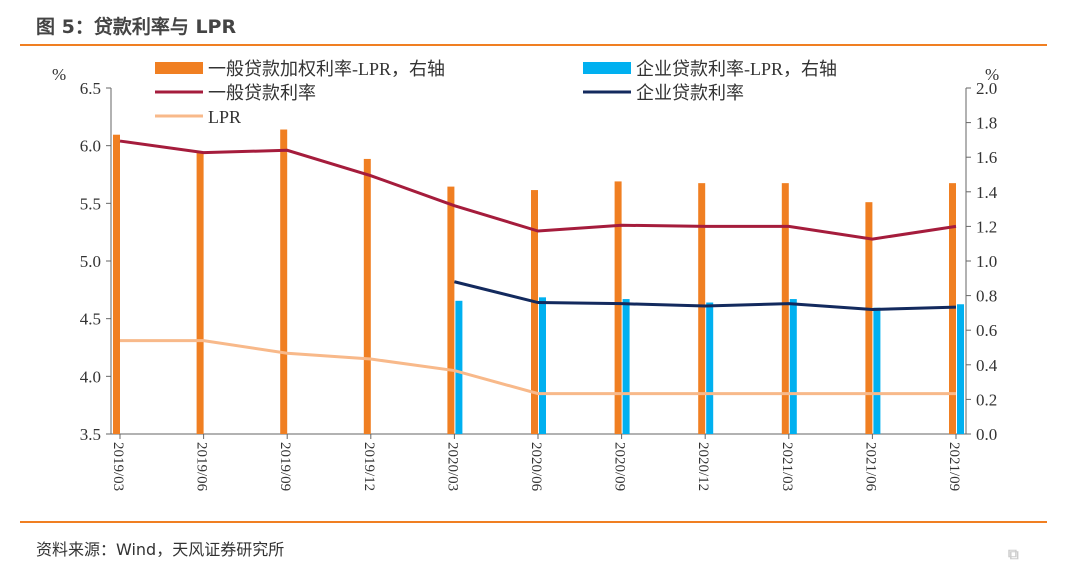 The width and height of the screenshot is (1080, 574). What do you see at coordinates (870, 467) in the screenshot?
I see `x-tick-label: 2021/06` at bounding box center [870, 467].